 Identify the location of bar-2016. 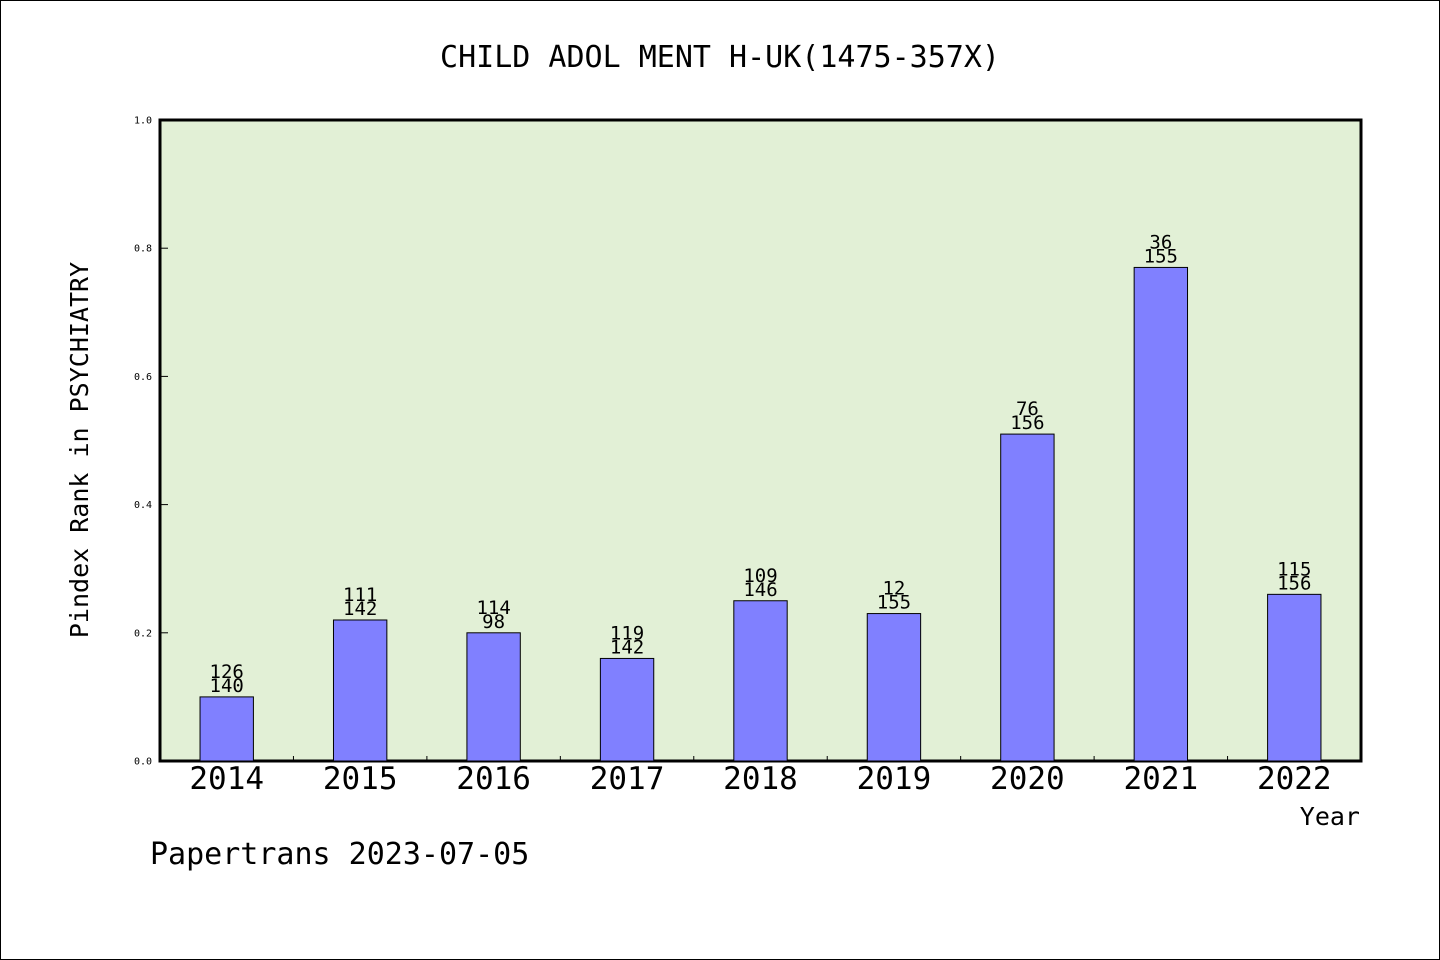
(493, 697).